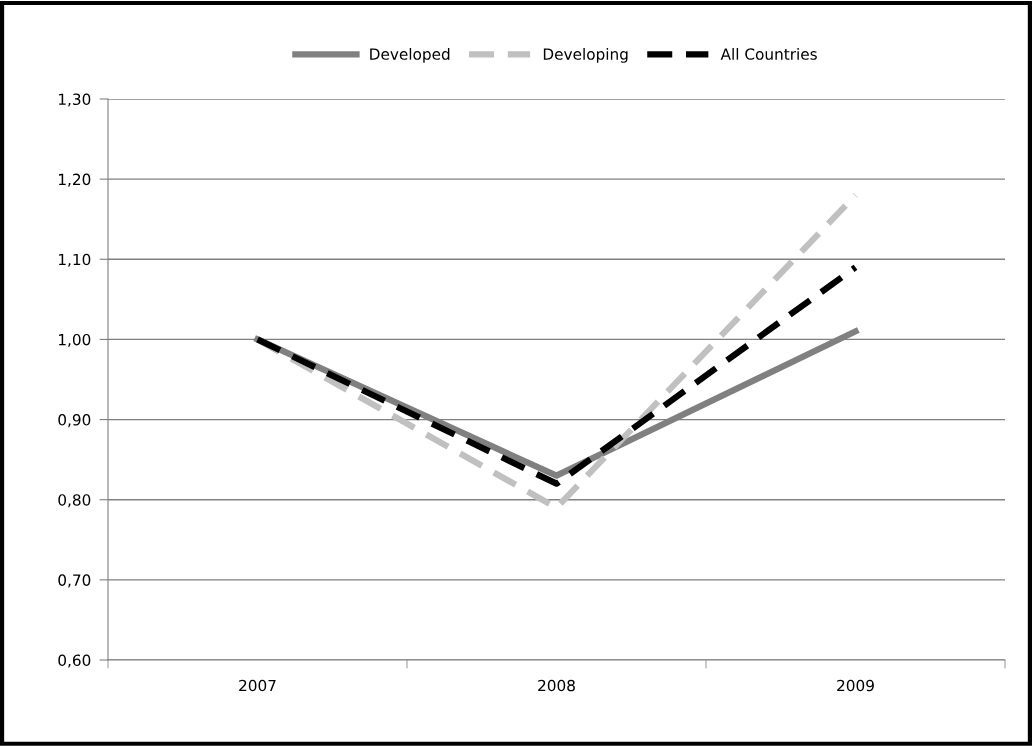 The image size is (1033, 746). Describe the element at coordinates (74, 501) in the screenshot. I see `y-tick-label: 0,80` at that location.